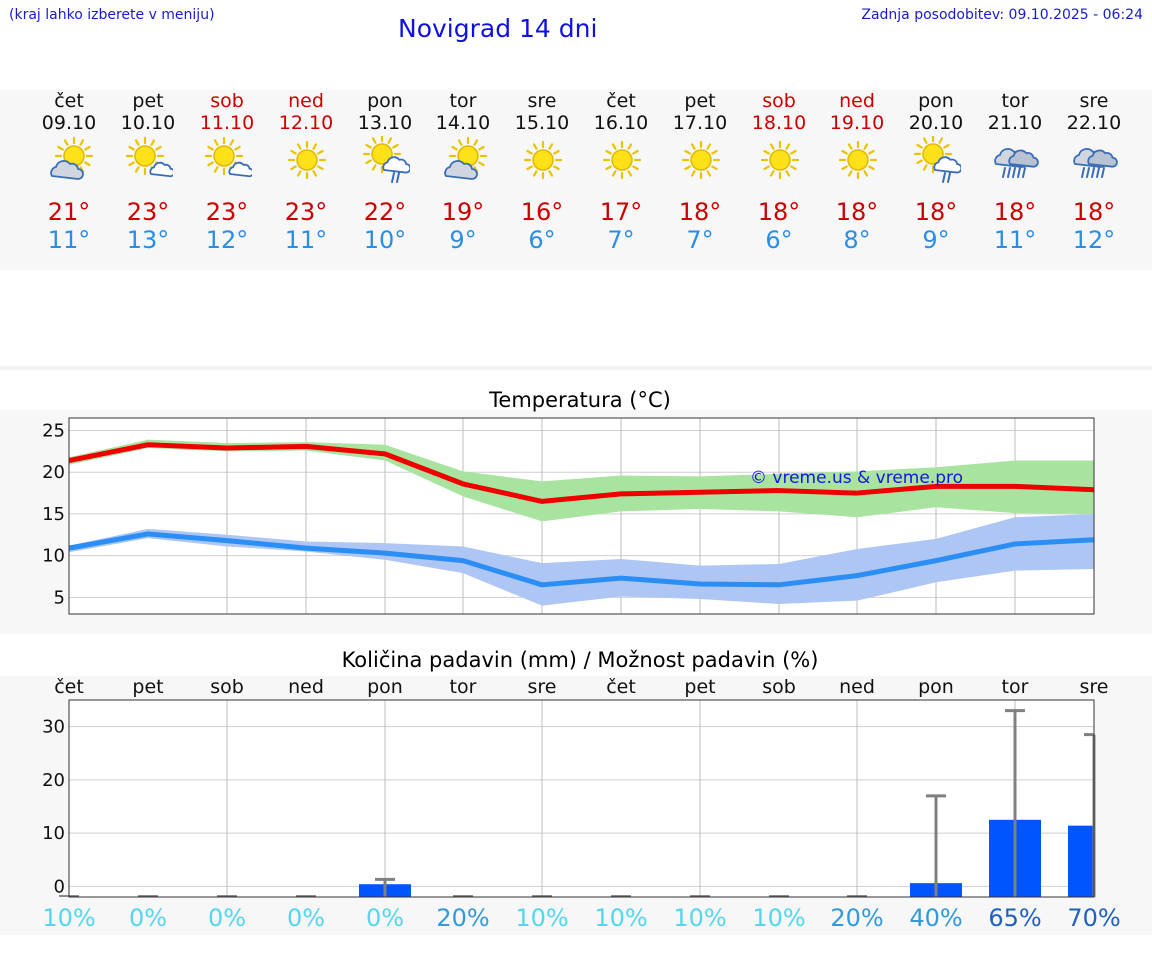 The height and width of the screenshot is (975, 1152). I want to click on day-date: 14.10, so click(463, 123).